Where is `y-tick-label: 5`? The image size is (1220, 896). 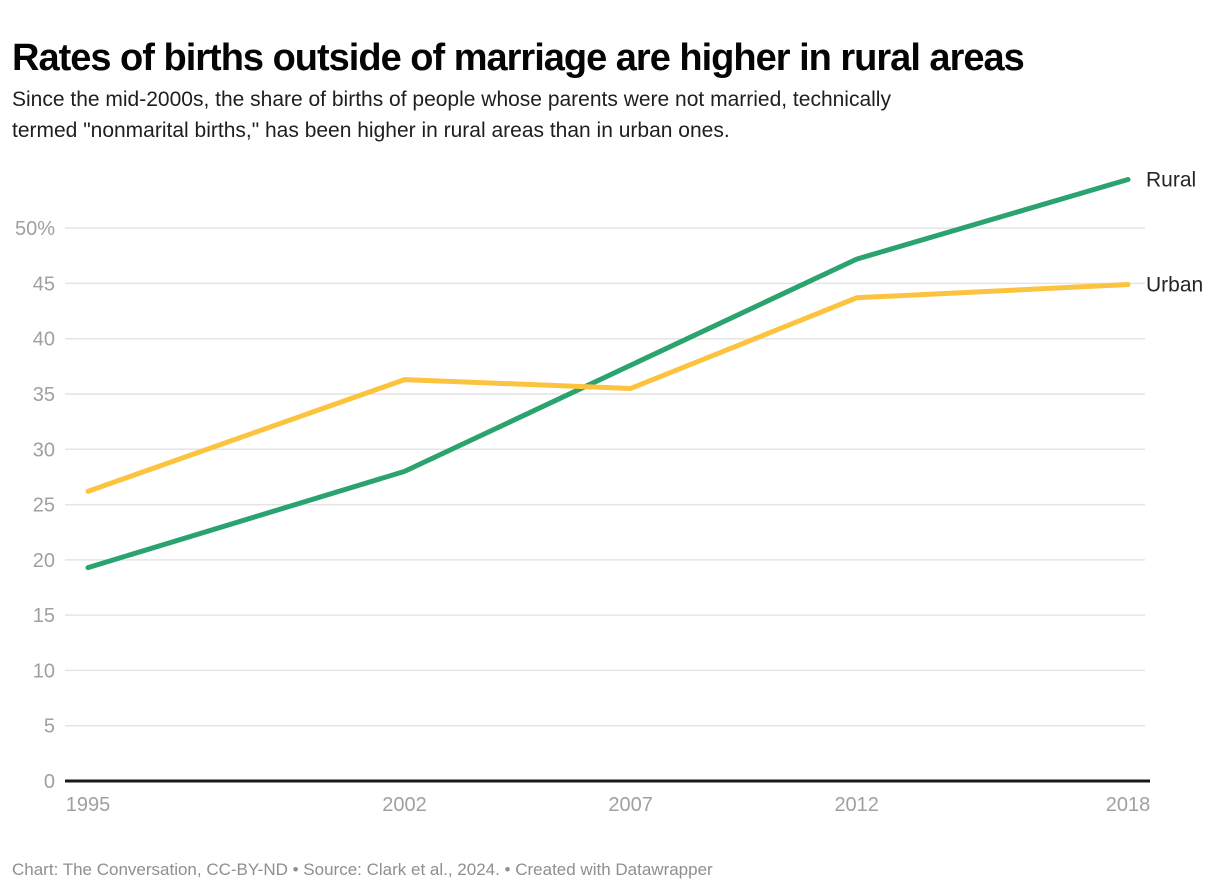 y-tick-label: 5 is located at coordinates (49, 727).